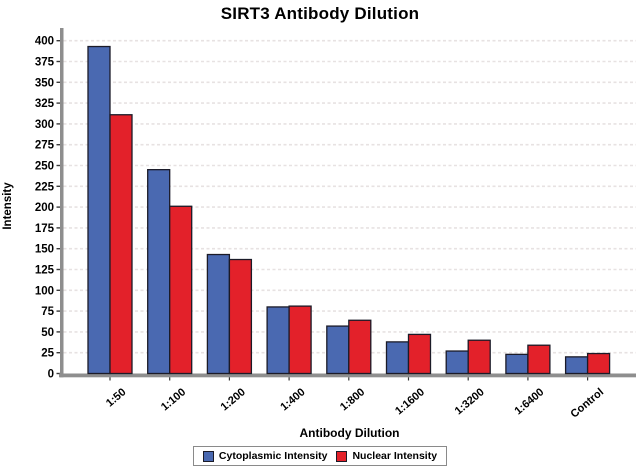 The width and height of the screenshot is (640, 475). What do you see at coordinates (576, 365) in the screenshot?
I see `bar-cytoplasmic-Control` at bounding box center [576, 365].